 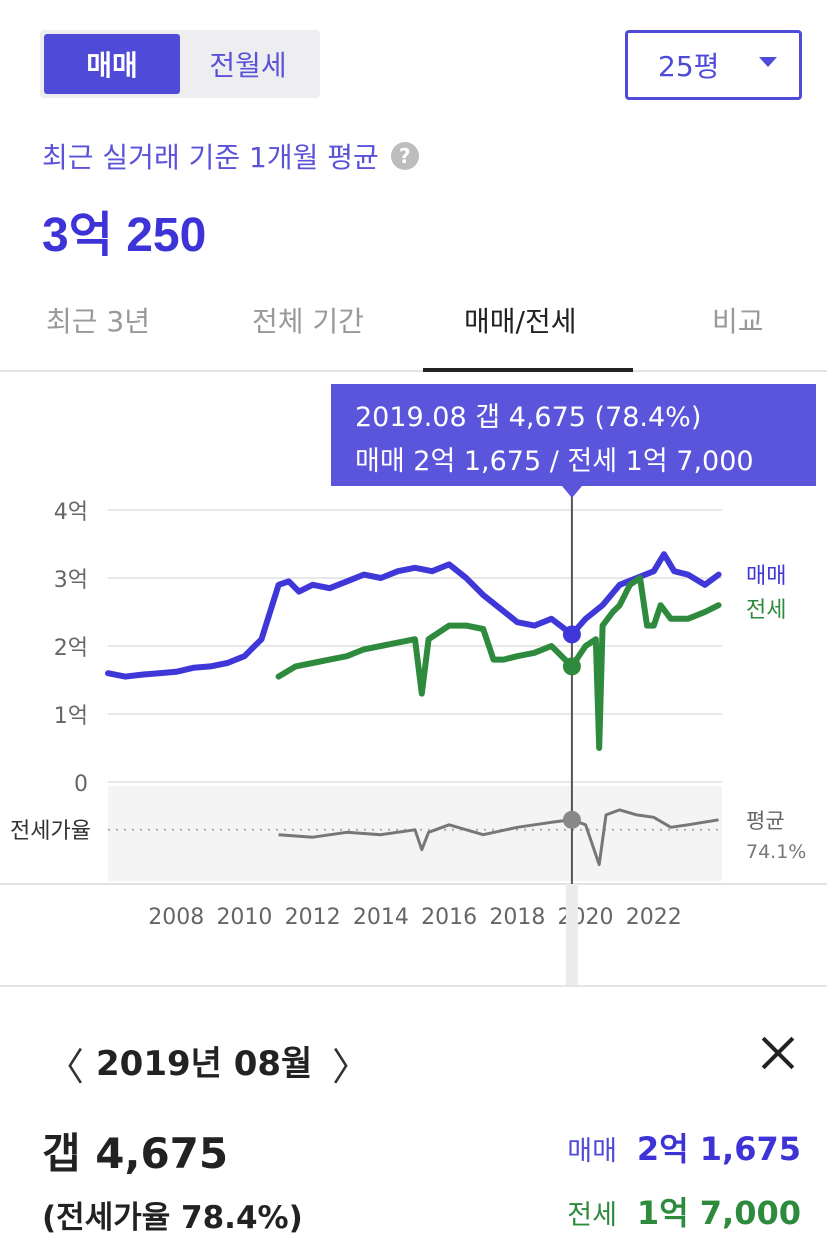 I want to click on y-tick-label: 4억, so click(x=71, y=512).